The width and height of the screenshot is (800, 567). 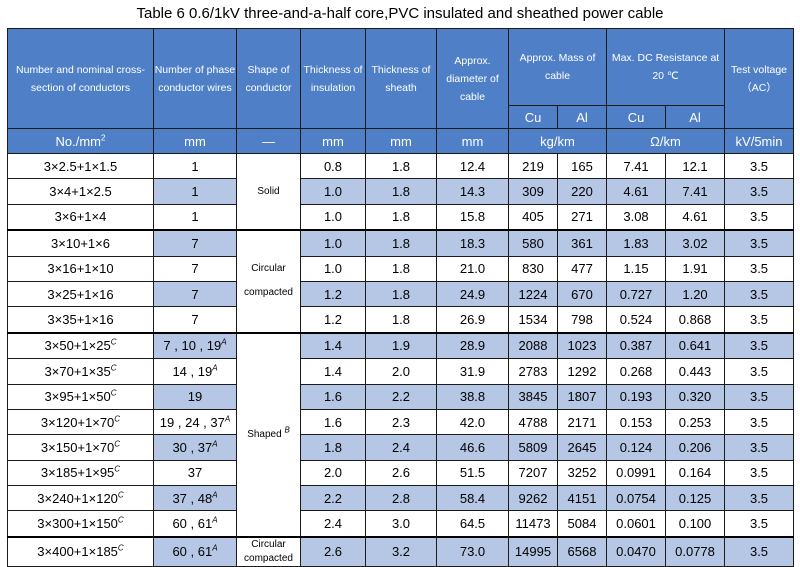 I want to click on cell-res-al: 7.41, so click(x=695, y=191).